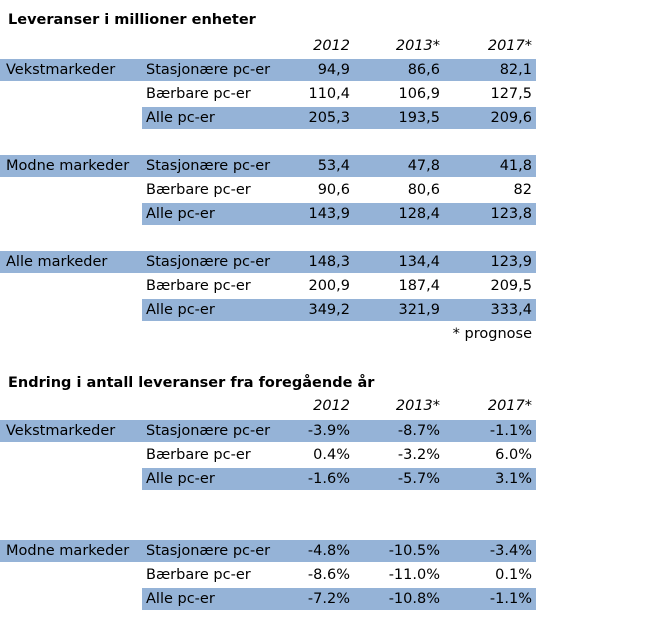 This screenshot has width=664, height=629. What do you see at coordinates (328, 575) in the screenshot?
I see `change-2012: -8.6%` at bounding box center [328, 575].